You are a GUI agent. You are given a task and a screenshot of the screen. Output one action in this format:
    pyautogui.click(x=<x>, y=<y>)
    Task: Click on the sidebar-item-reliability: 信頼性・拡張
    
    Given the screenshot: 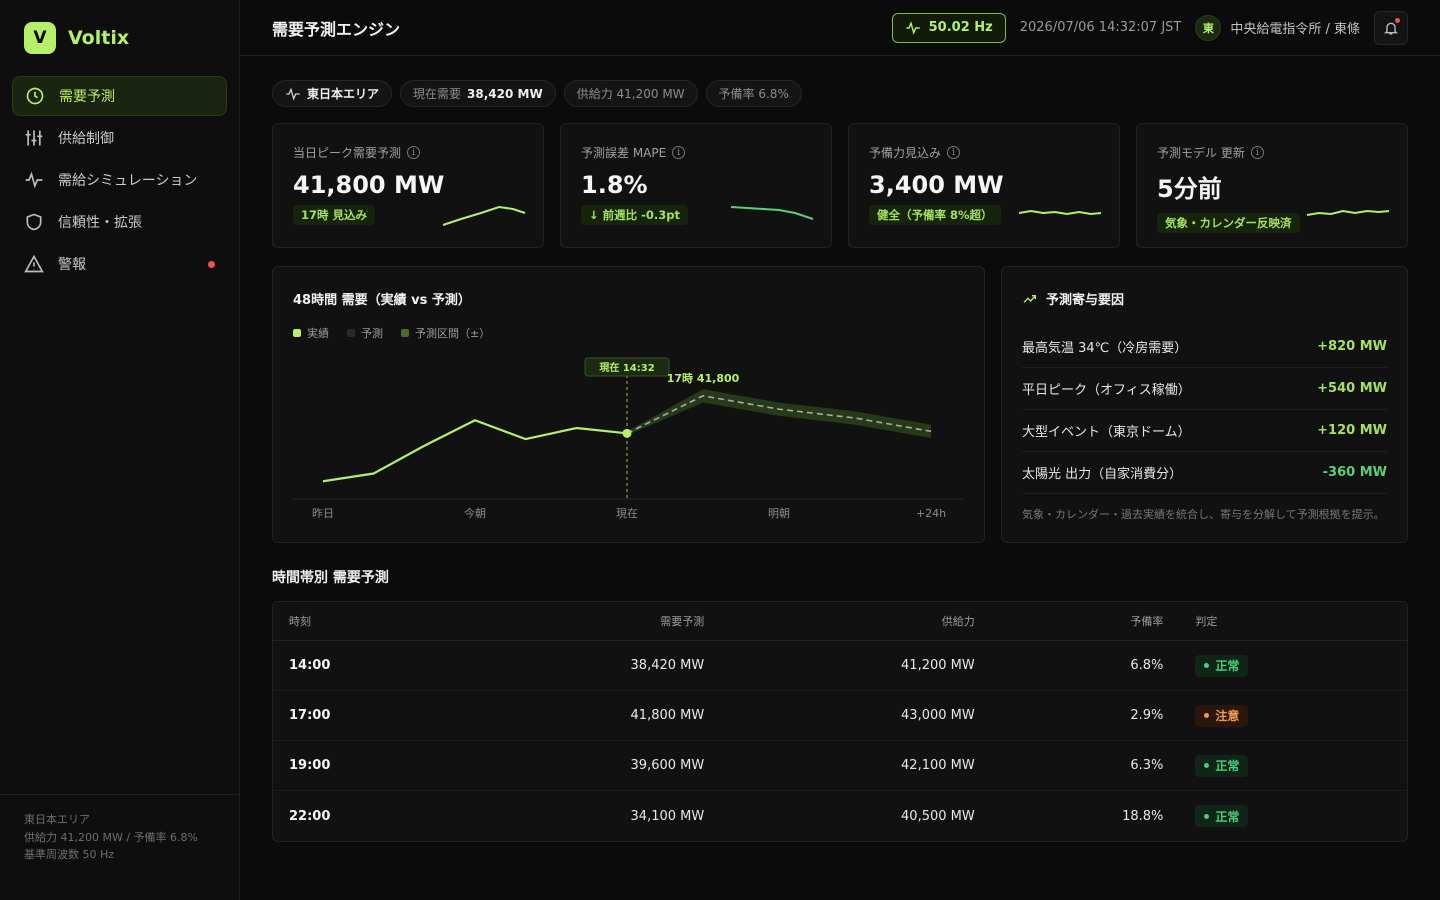 What is the action you would take?
    pyautogui.click(x=119, y=222)
    